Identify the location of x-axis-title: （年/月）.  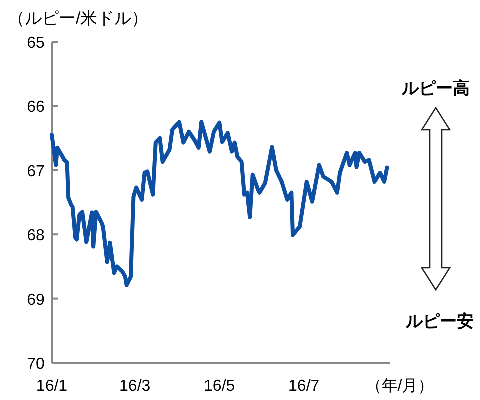
(400, 386).